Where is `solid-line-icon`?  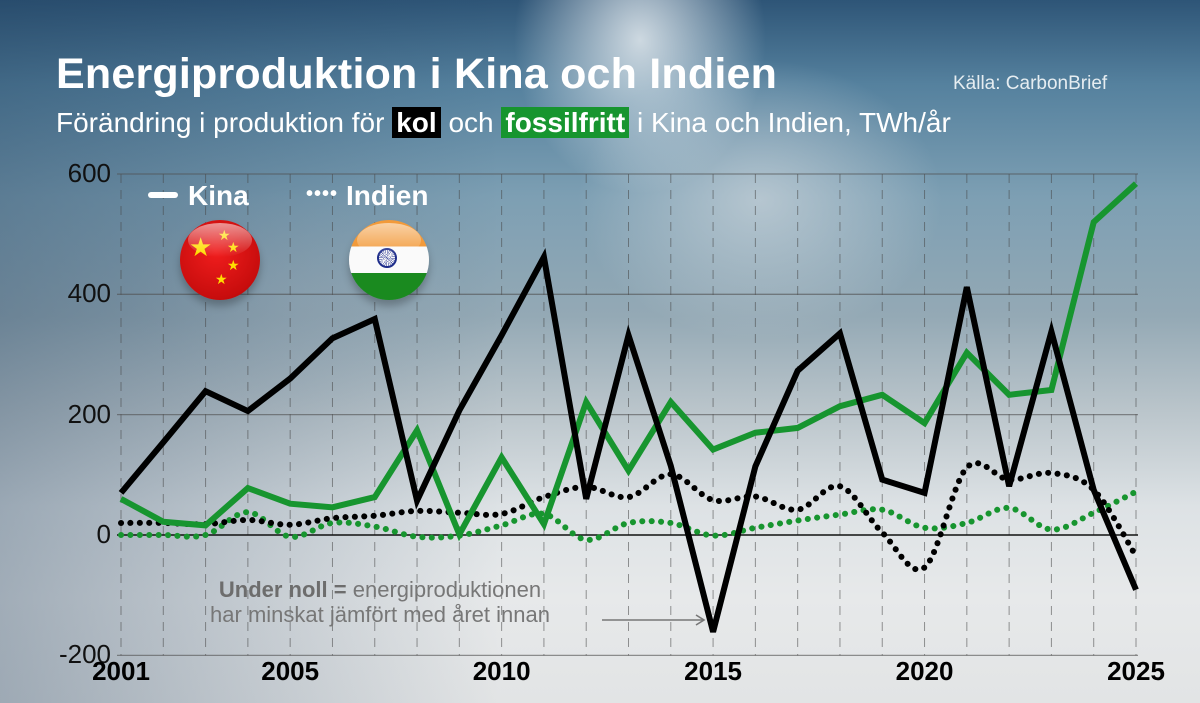 solid-line-icon is located at coordinates (163, 194).